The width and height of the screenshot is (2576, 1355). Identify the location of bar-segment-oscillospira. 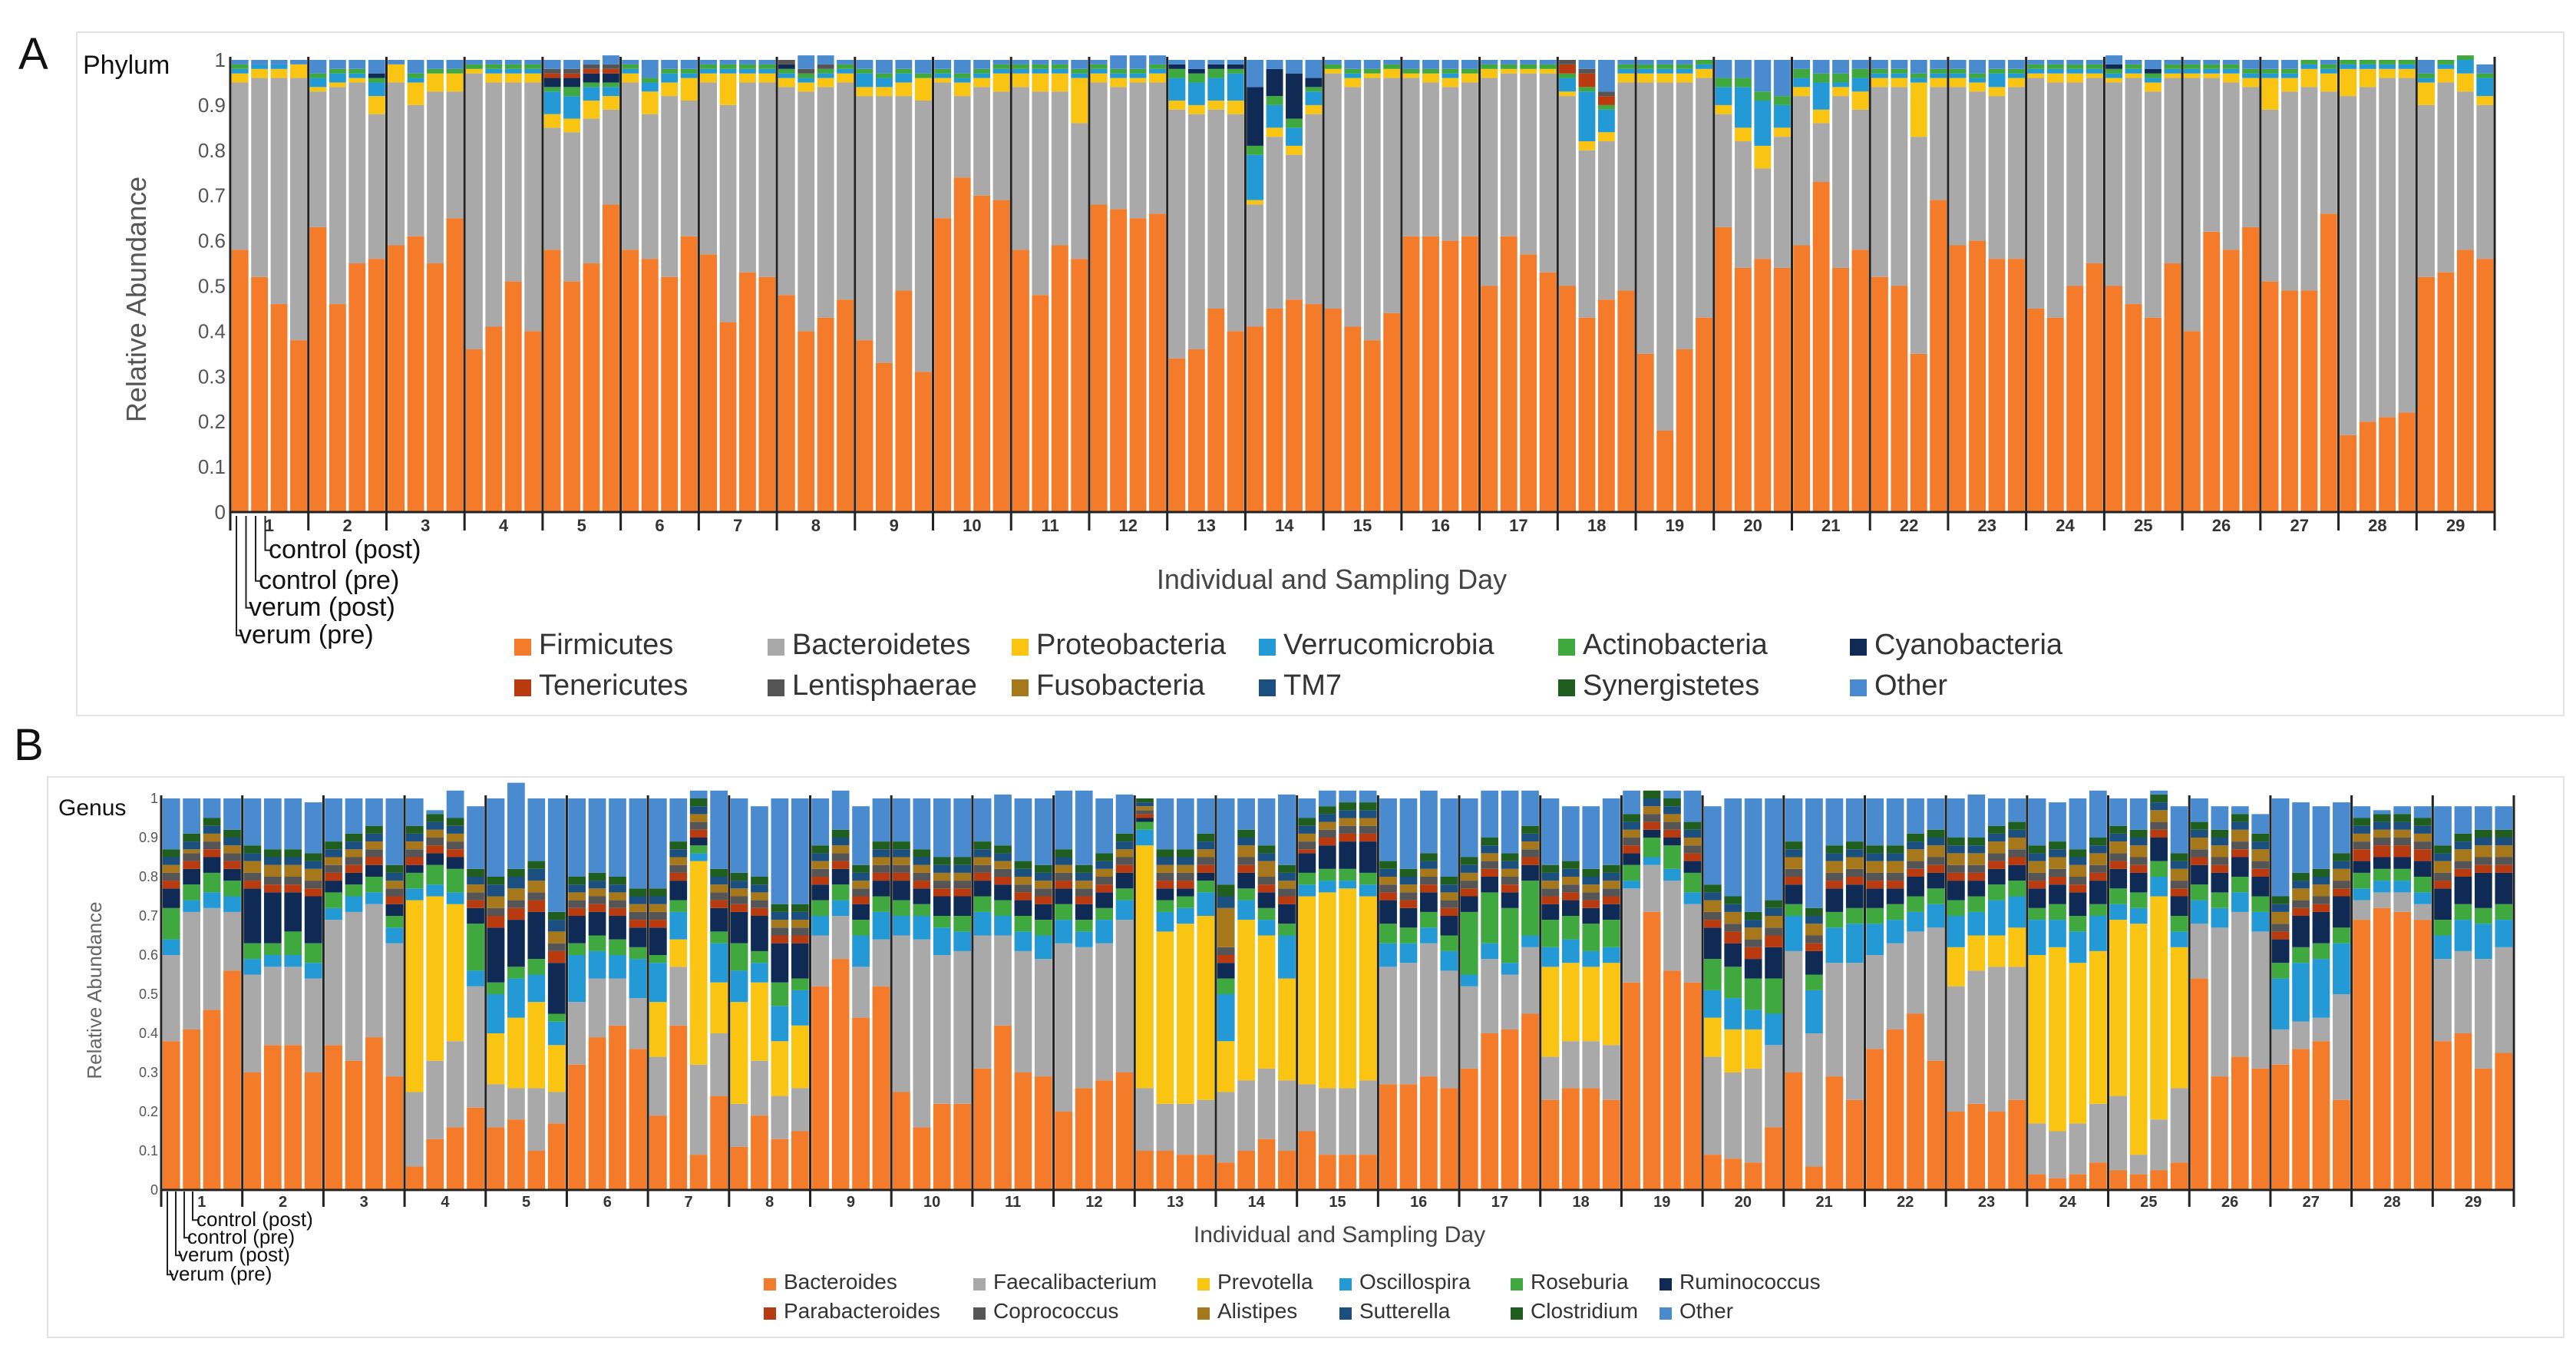
(2260, 921).